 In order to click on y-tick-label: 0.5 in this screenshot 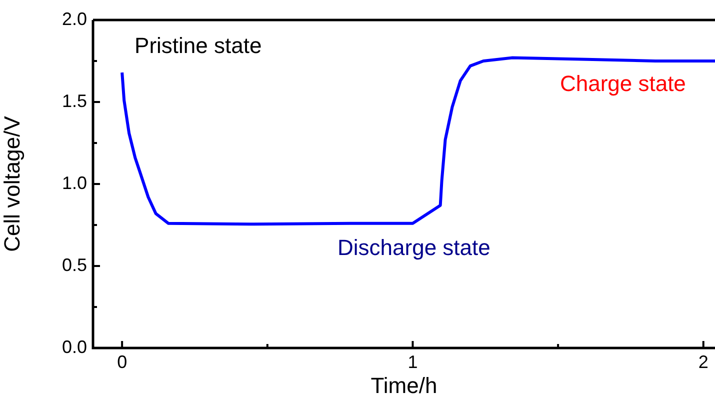, I will do `click(74, 264)`.